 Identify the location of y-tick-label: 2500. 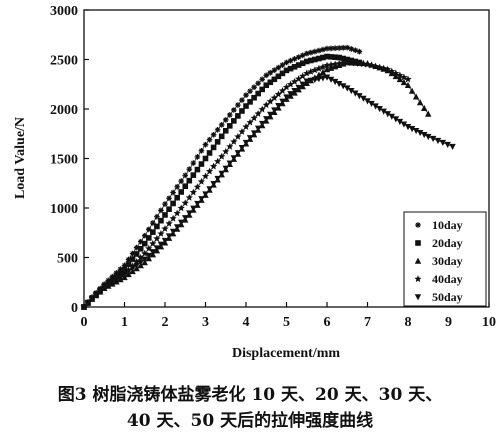
(64, 61).